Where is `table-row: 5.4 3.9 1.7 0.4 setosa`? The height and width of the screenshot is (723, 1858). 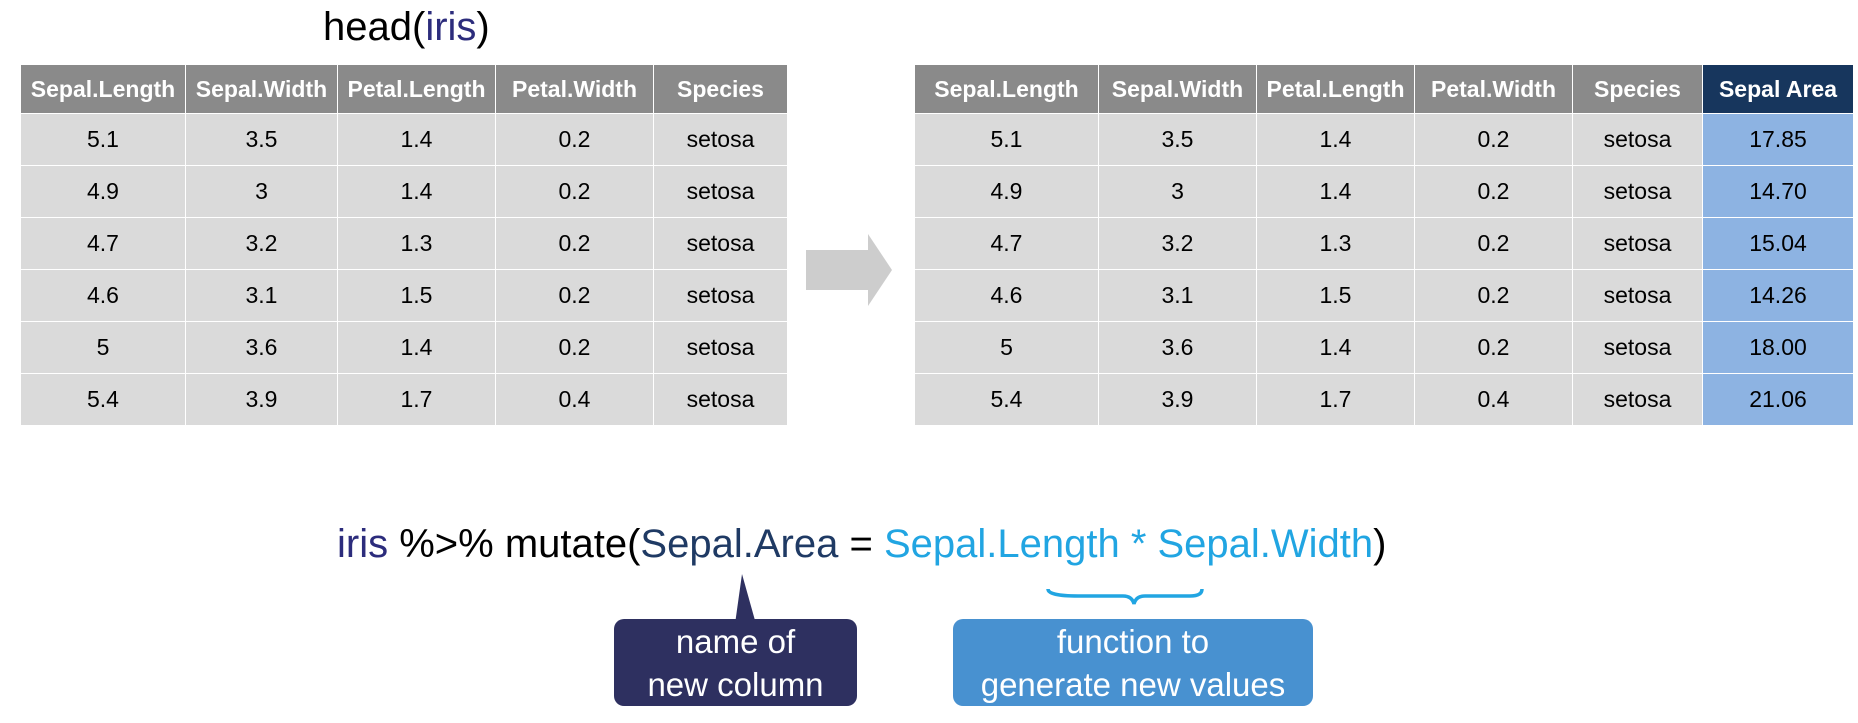
table-row: 5.4 3.9 1.7 0.4 setosa is located at coordinates (404, 399).